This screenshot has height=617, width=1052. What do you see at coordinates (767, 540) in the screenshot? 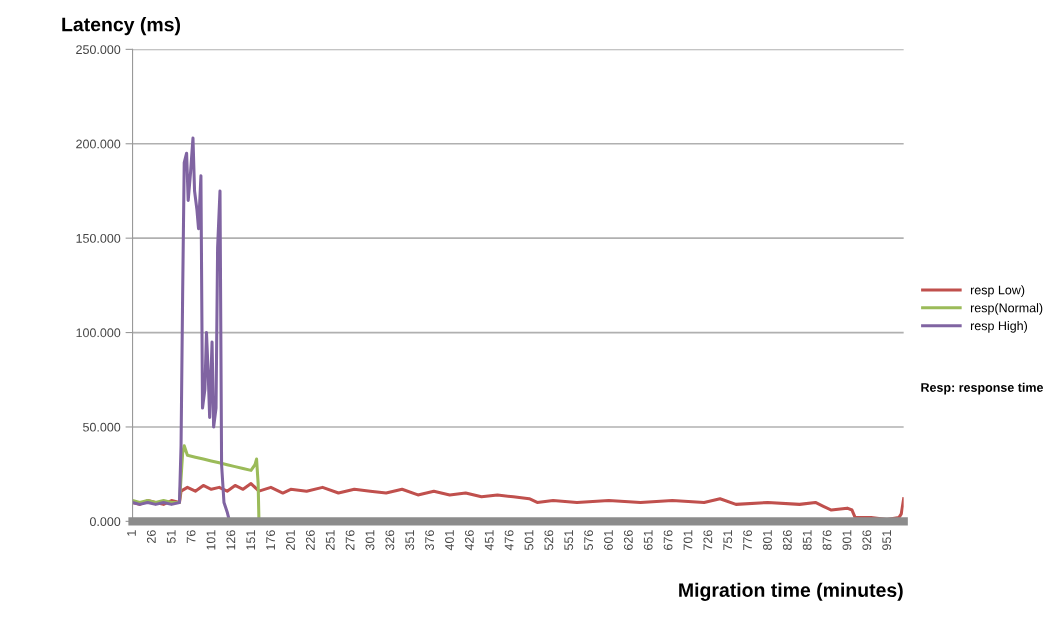
I see `x-tick-label: 801` at bounding box center [767, 540].